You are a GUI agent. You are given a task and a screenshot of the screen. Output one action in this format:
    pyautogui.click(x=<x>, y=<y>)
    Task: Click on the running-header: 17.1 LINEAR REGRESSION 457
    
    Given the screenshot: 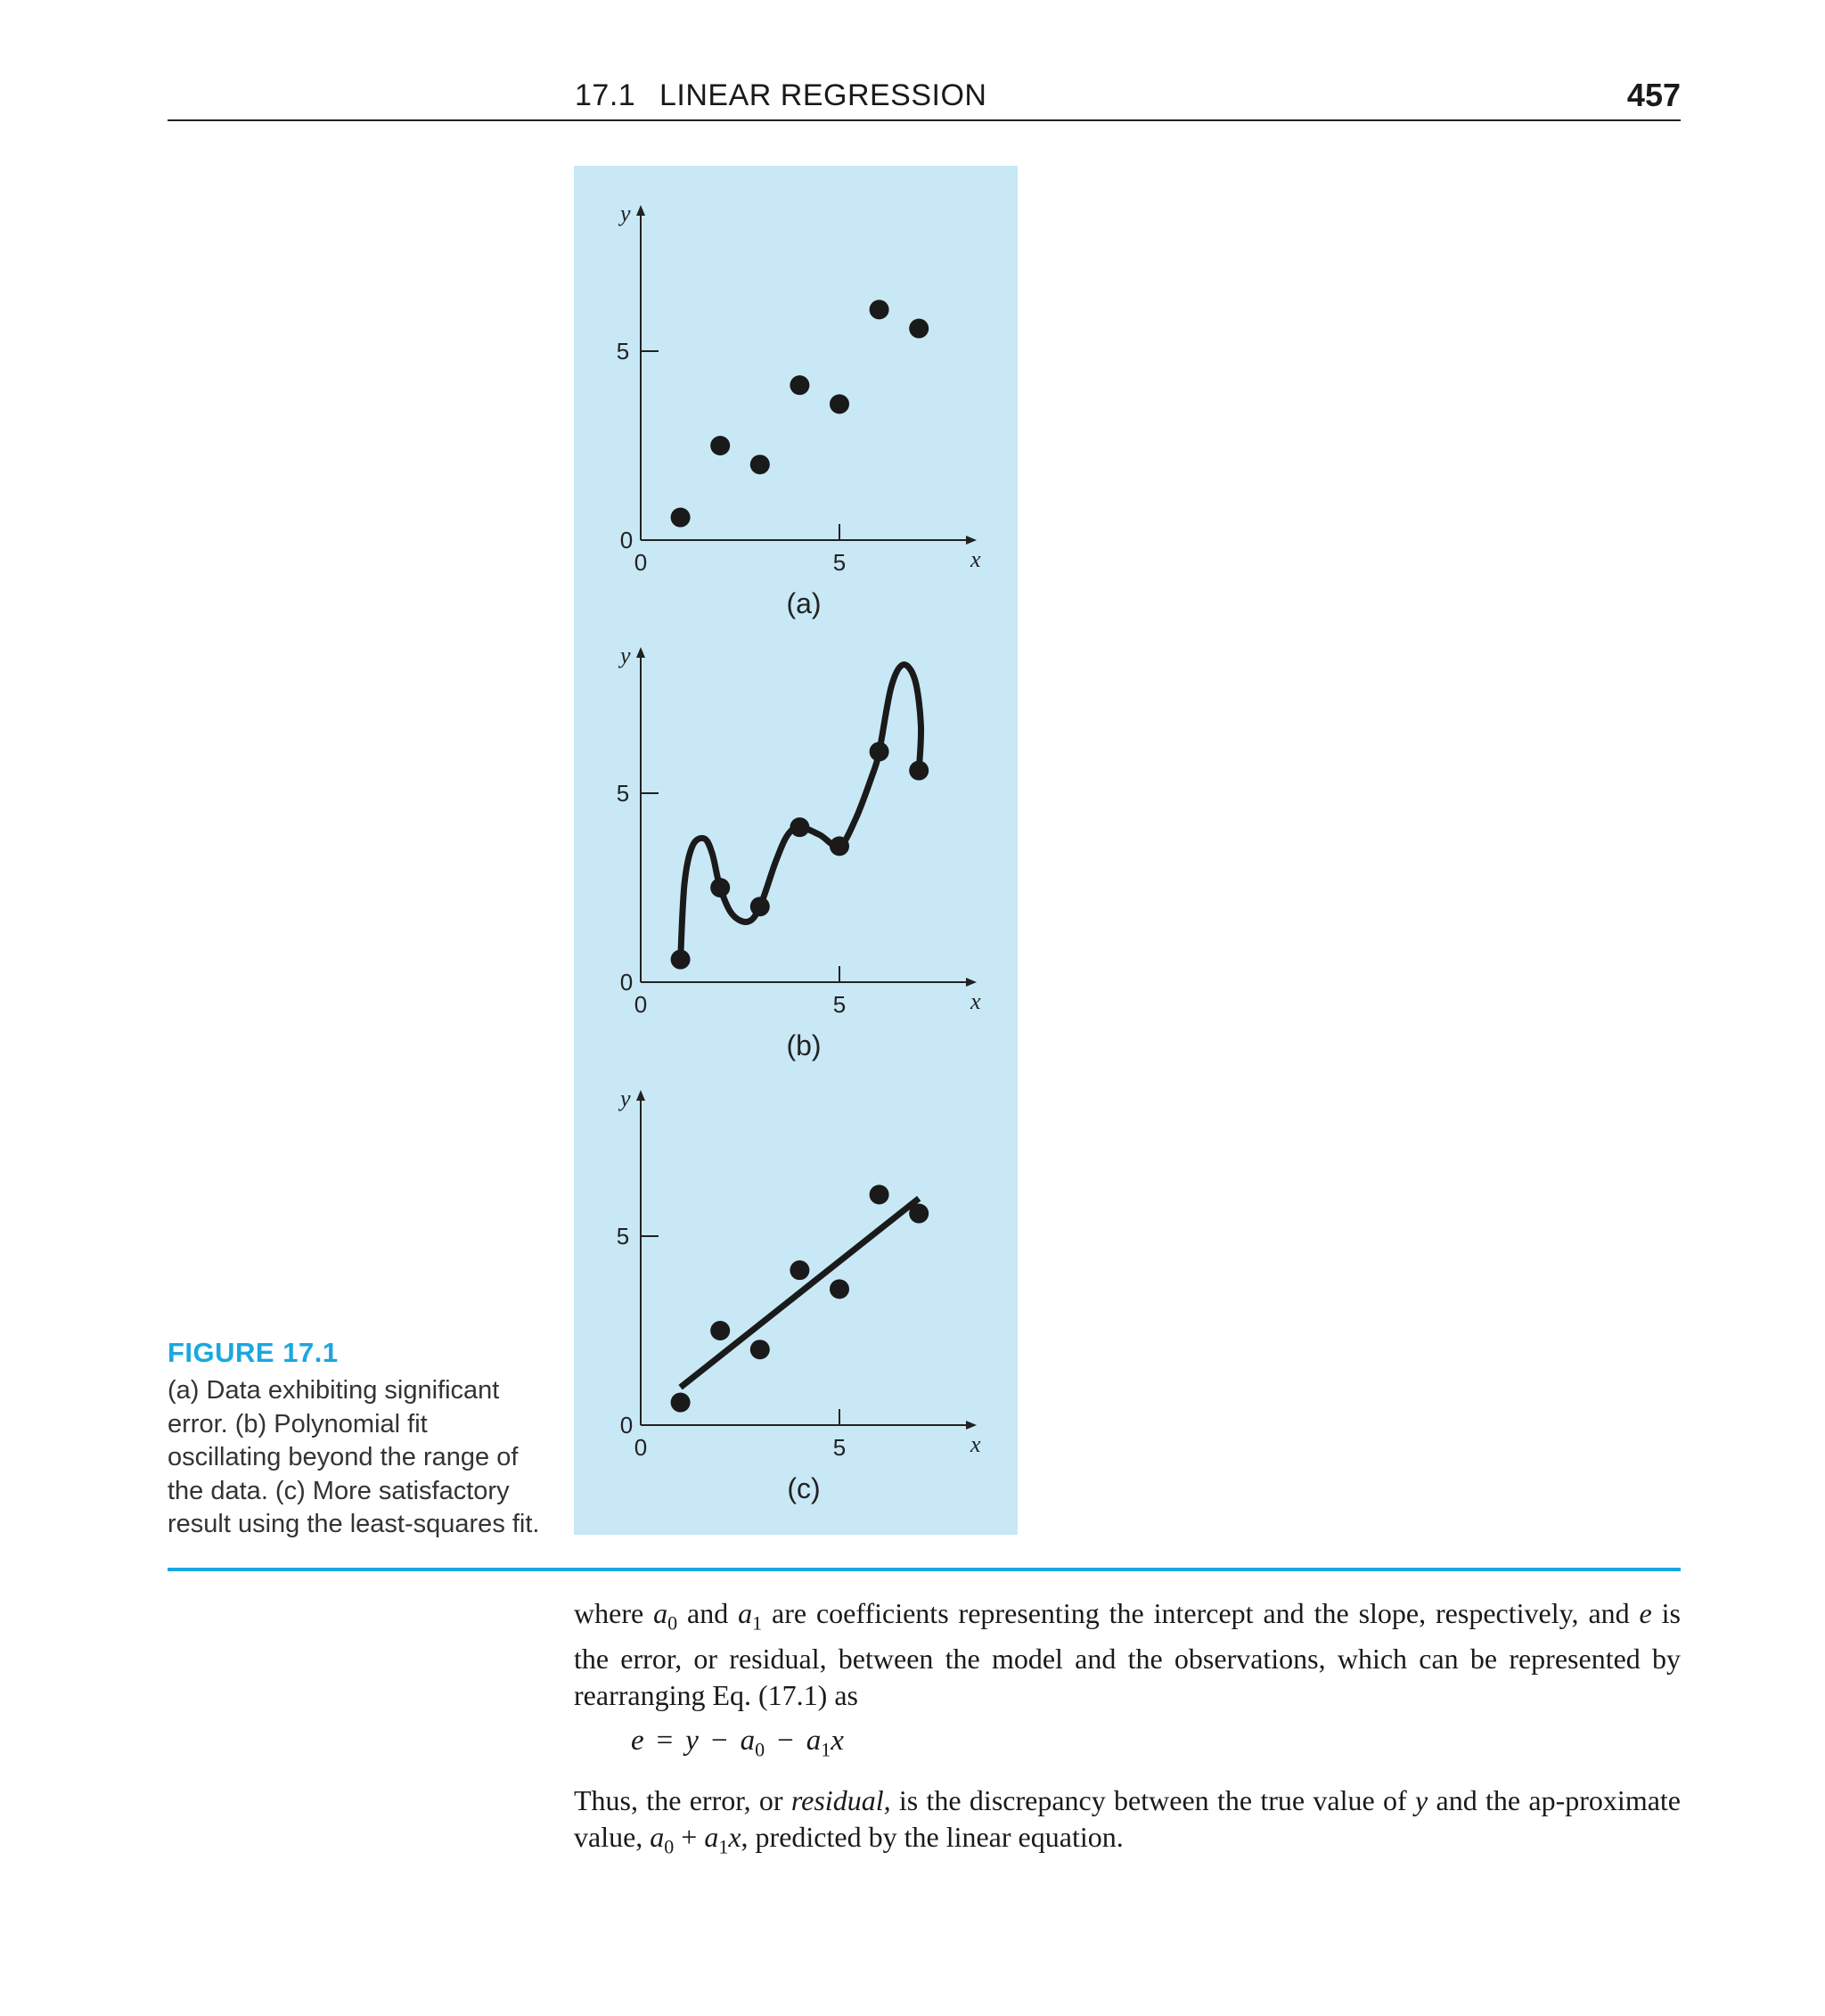 What is the action you would take?
    pyautogui.click(x=924, y=99)
    